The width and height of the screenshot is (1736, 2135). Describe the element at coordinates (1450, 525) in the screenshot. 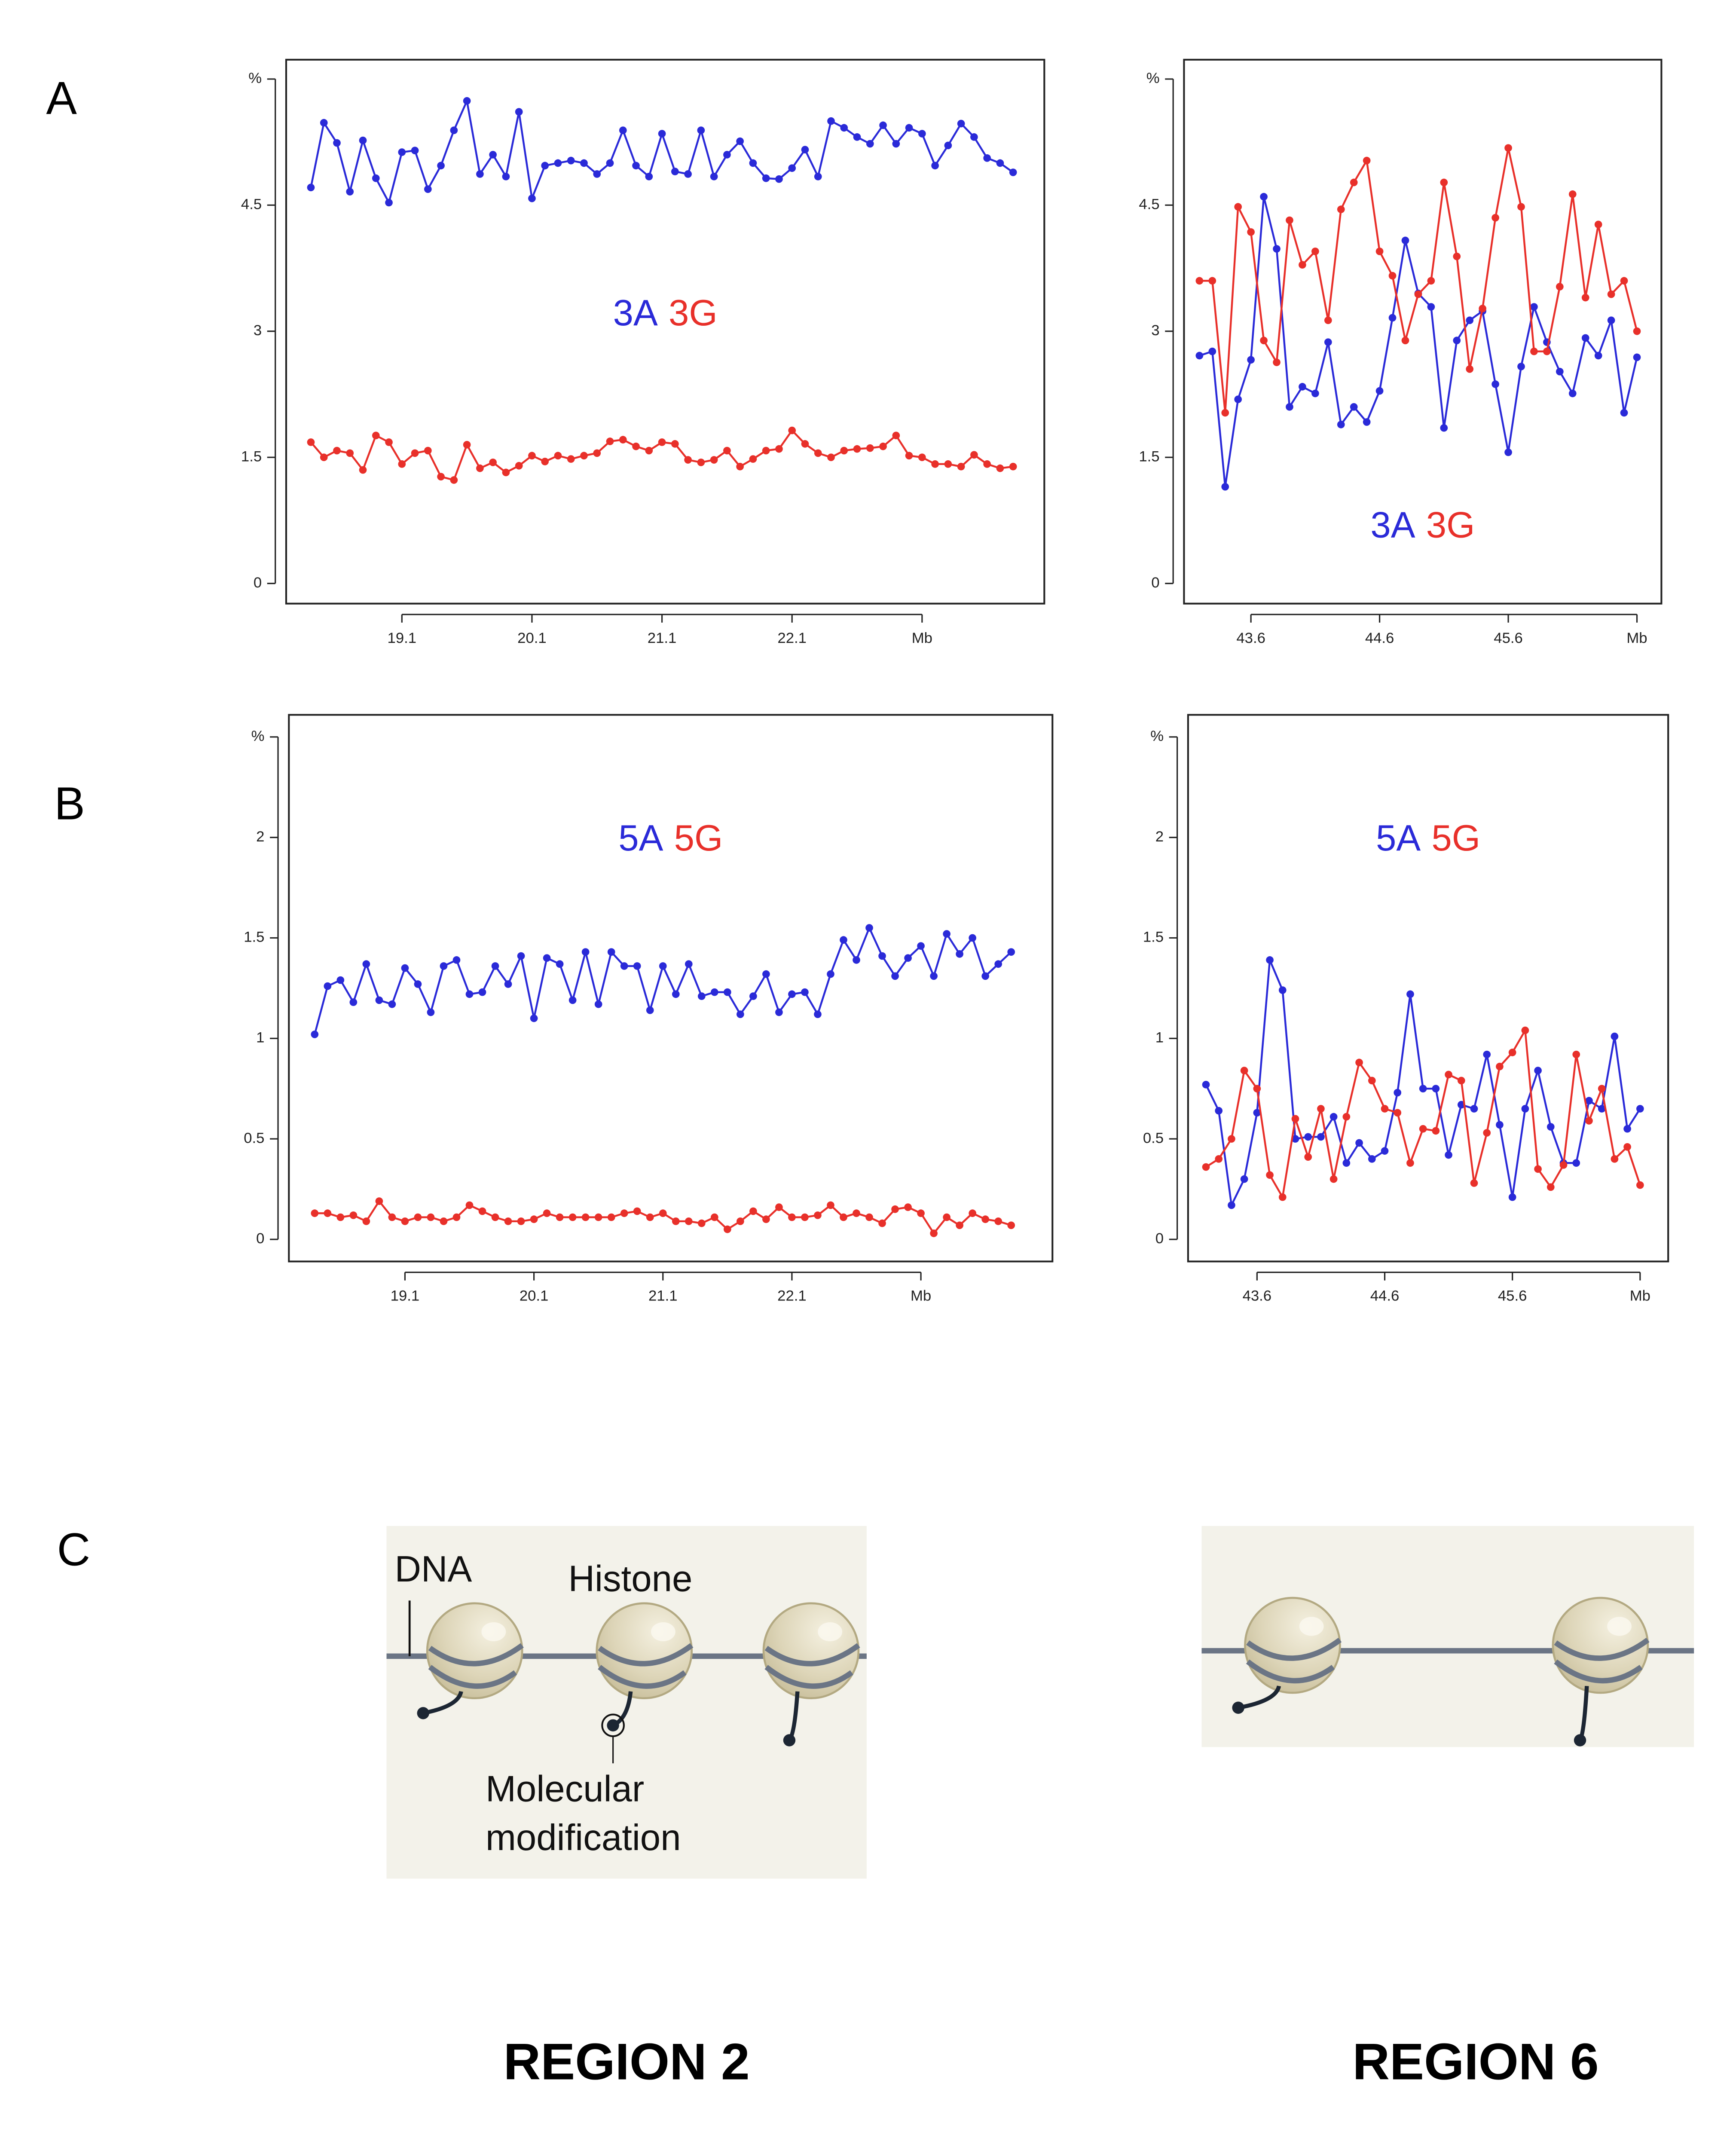

I see `legend-entry: 3G` at that location.